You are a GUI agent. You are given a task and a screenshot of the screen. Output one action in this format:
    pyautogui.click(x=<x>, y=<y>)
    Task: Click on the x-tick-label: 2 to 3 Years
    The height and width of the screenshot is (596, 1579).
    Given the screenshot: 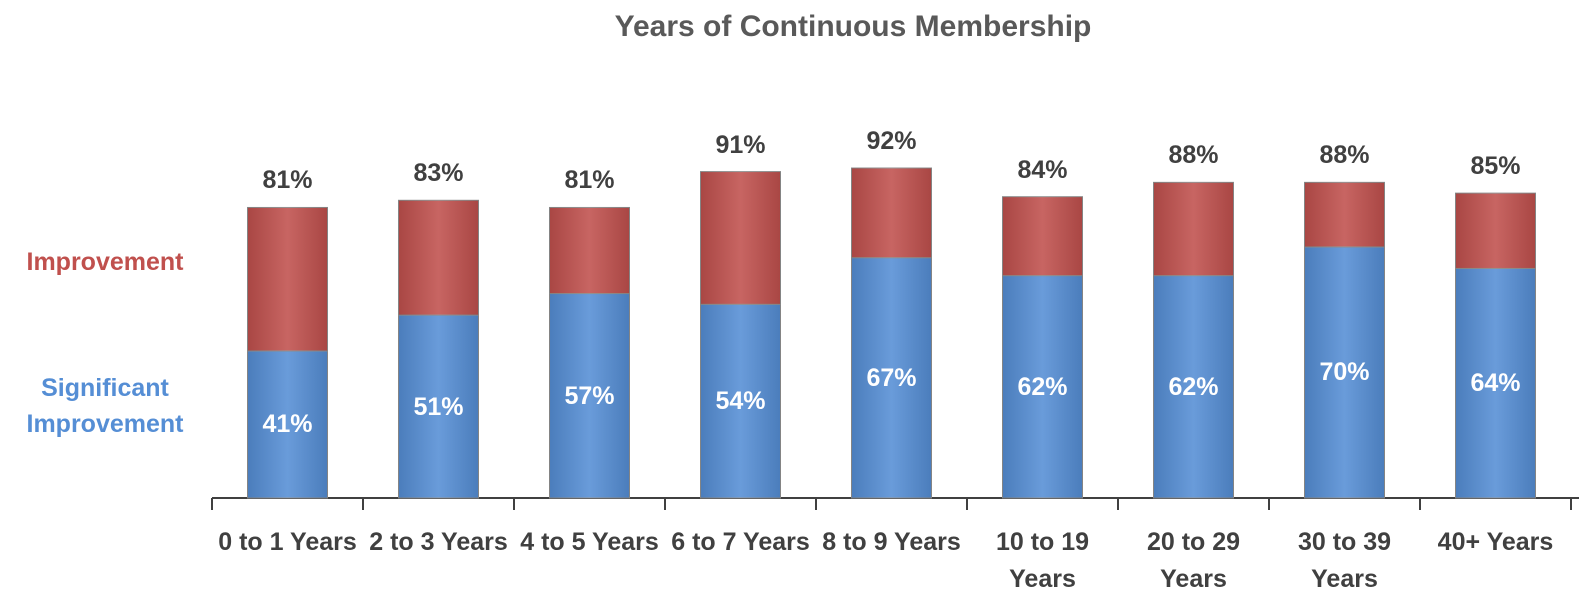 What is the action you would take?
    pyautogui.click(x=438, y=542)
    